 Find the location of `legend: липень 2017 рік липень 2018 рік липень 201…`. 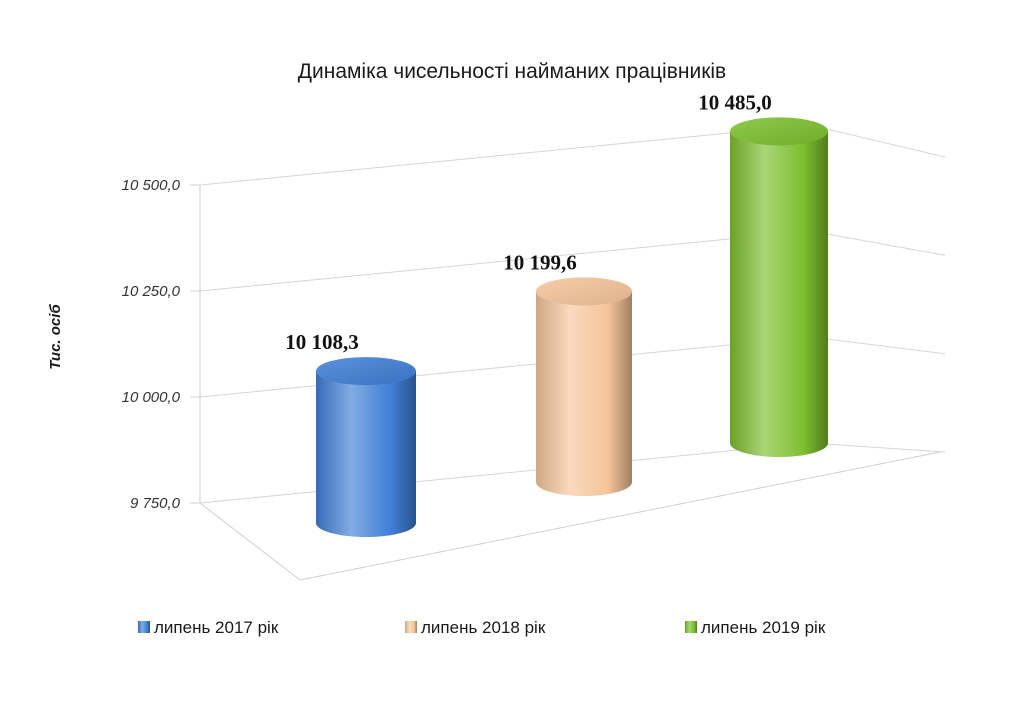

legend: липень 2017 рік липень 2018 рік липень 201… is located at coordinates (482, 627).